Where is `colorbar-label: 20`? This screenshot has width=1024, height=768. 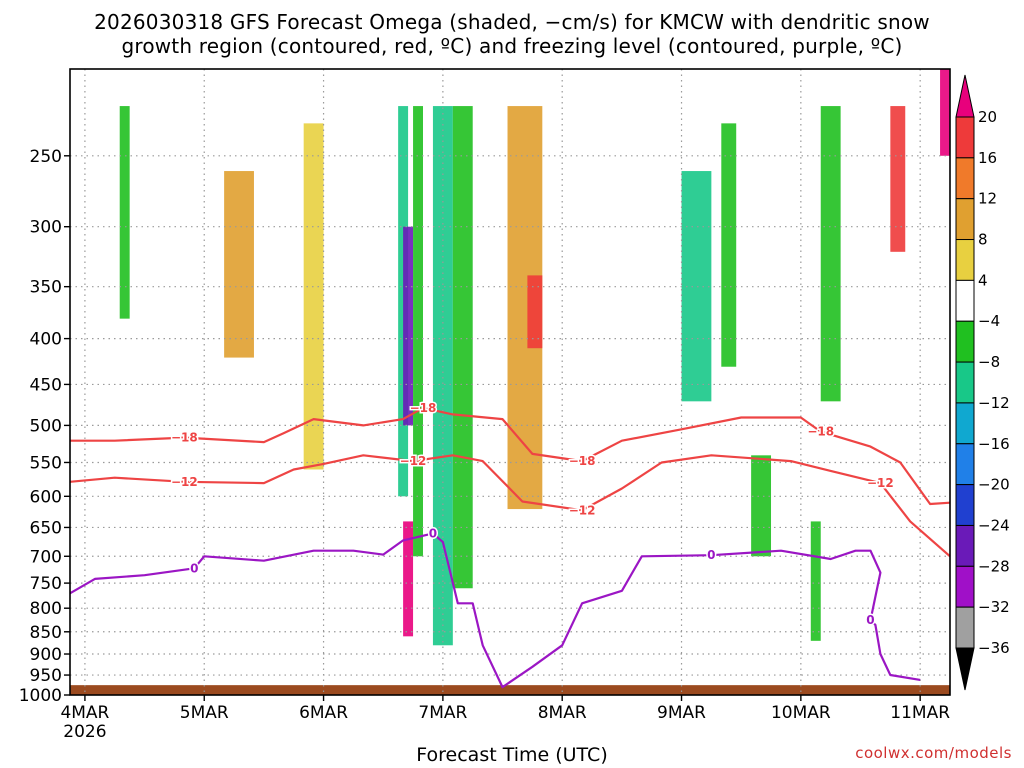 colorbar-label: 20 is located at coordinates (987, 117).